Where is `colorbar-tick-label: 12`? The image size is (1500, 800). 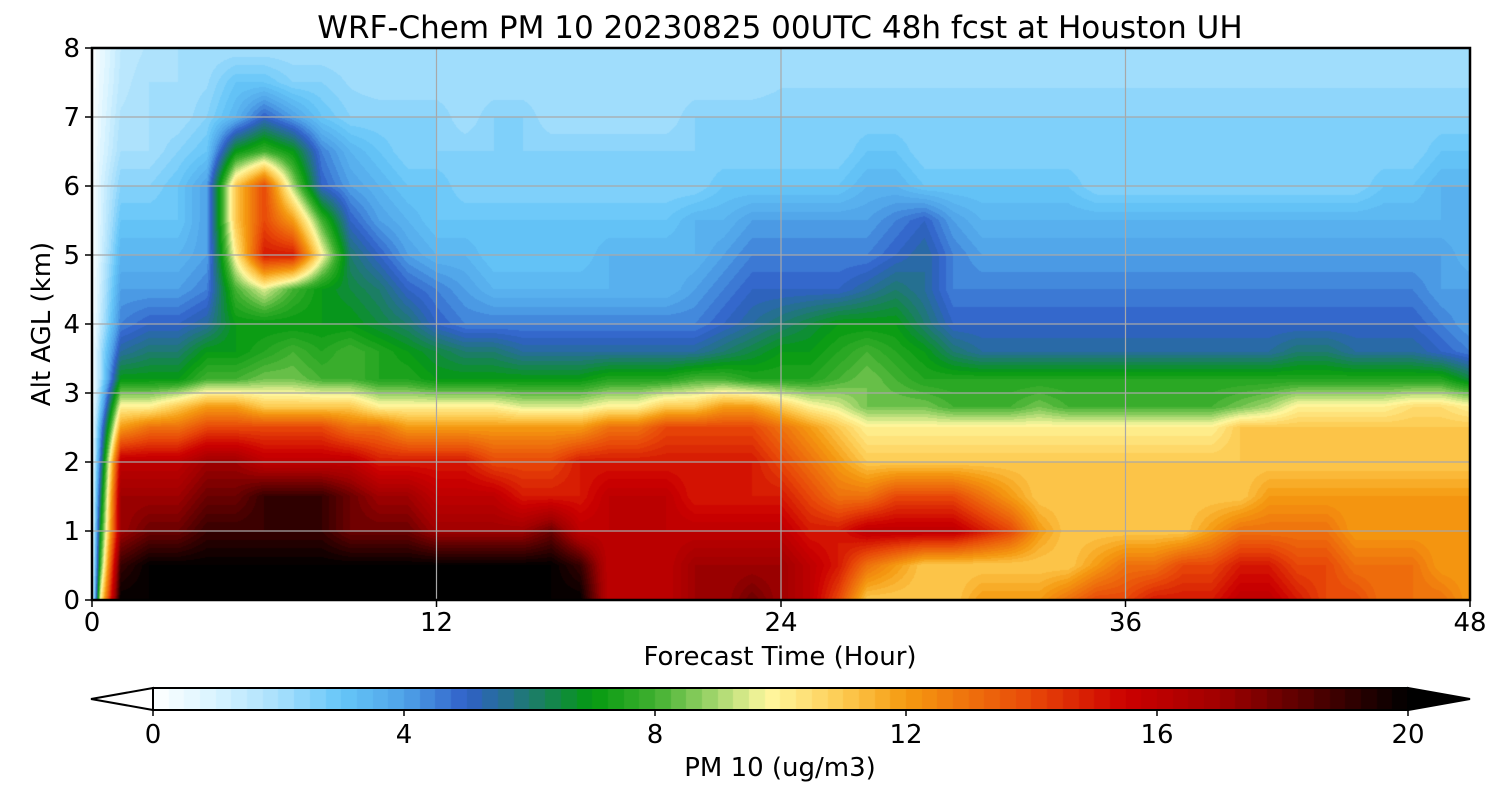 colorbar-tick-label: 12 is located at coordinates (905, 735).